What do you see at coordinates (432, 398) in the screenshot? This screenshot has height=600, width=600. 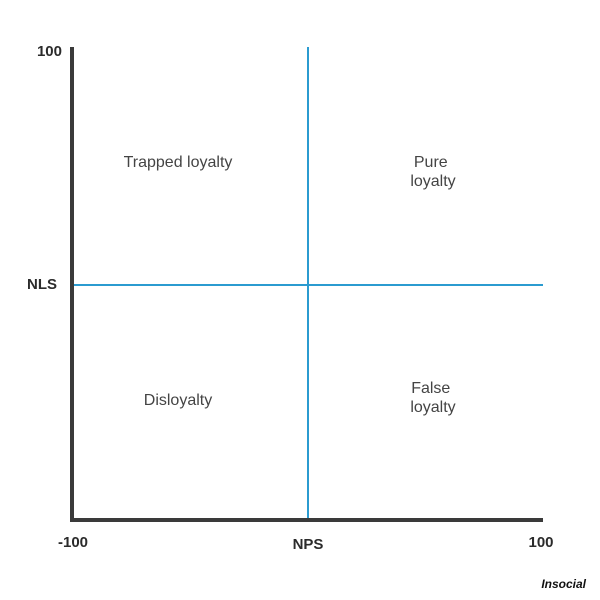 I see `quadrant-label: False loyalty` at bounding box center [432, 398].